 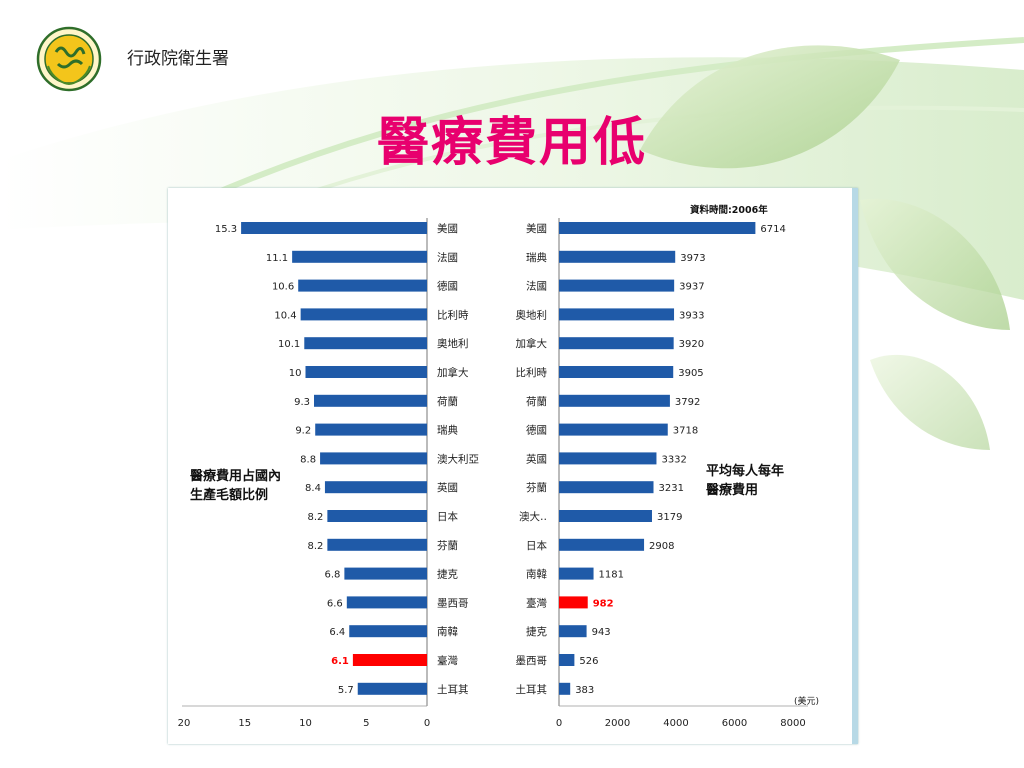 I want to click on right-bar-value-label: 3937, so click(x=691, y=287).